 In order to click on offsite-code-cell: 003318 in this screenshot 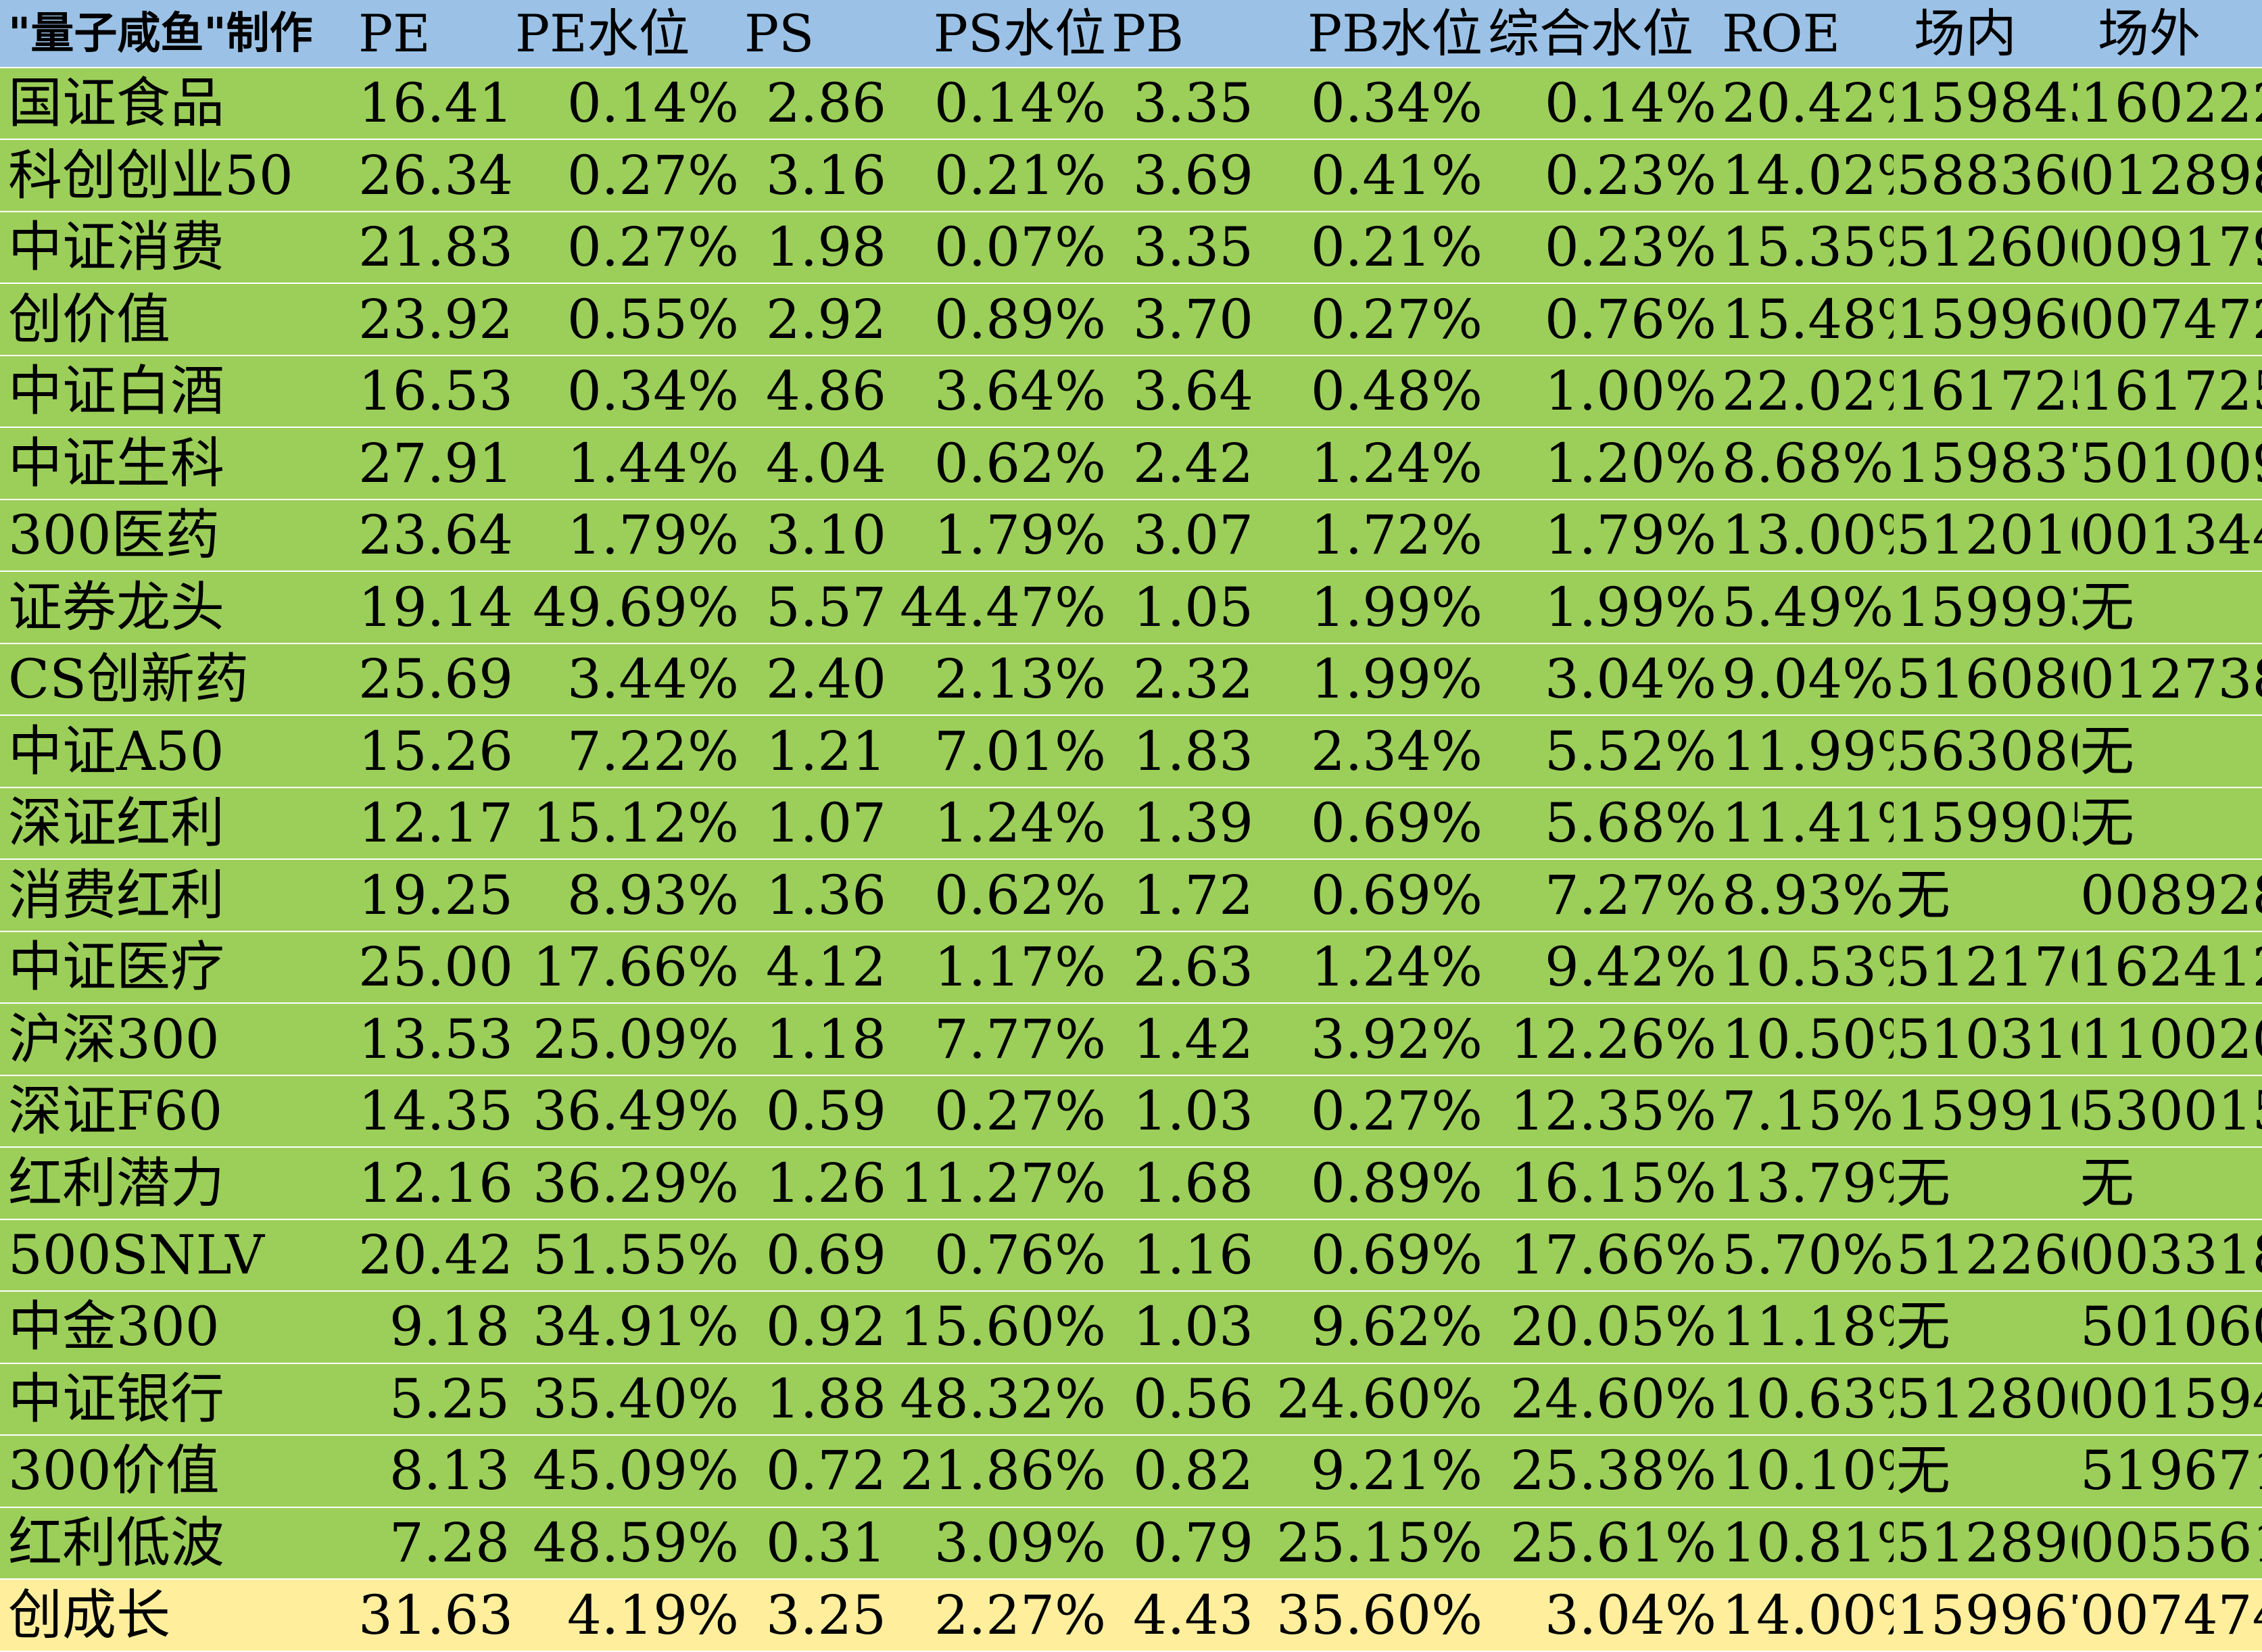, I will do `click(2169, 1255)`.